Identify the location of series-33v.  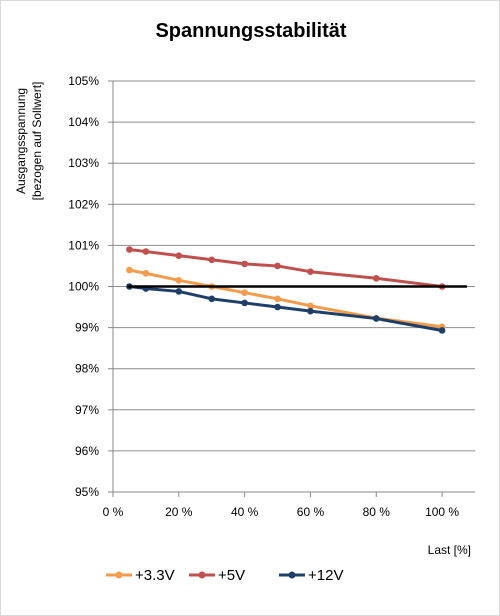
(286, 298).